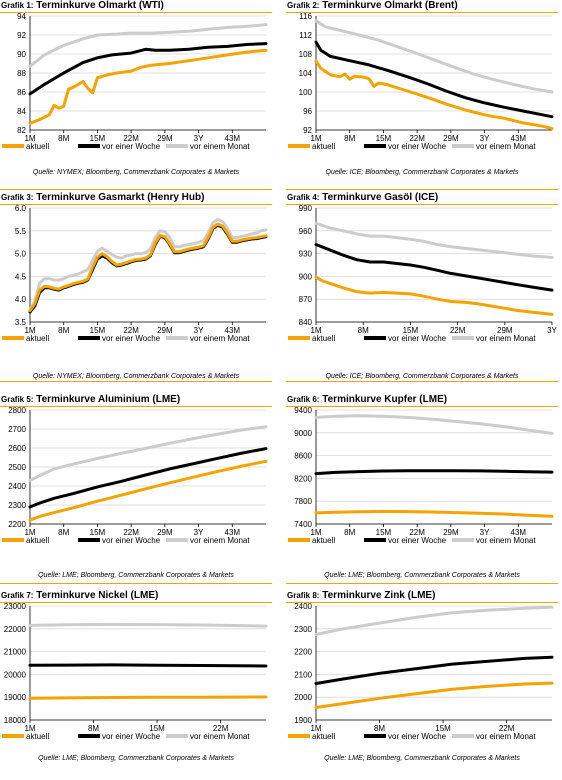 The width and height of the screenshot is (562, 780). What do you see at coordinates (15, 652) in the screenshot?
I see `y-tick-label: 21000` at bounding box center [15, 652].